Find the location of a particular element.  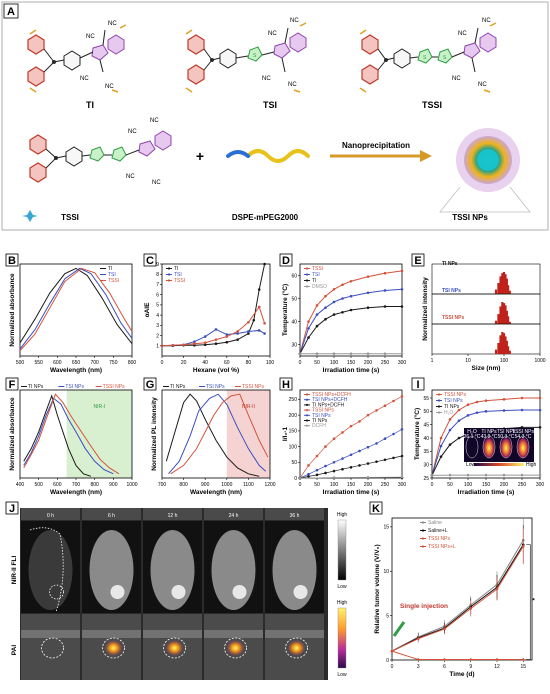

inset-temp: 26.1 °C is located at coordinates (472, 437).